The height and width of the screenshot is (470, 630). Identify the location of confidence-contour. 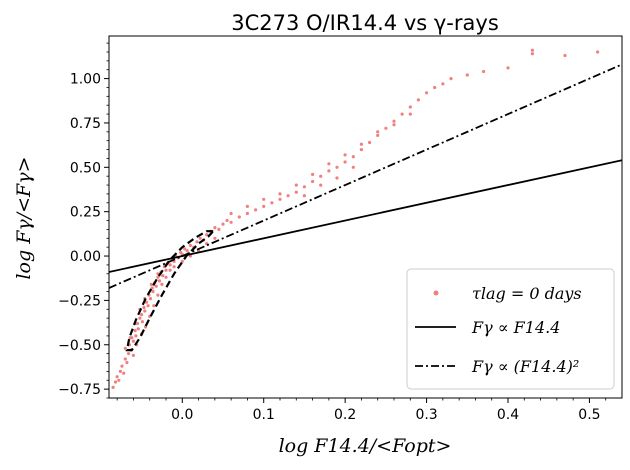
(170, 291).